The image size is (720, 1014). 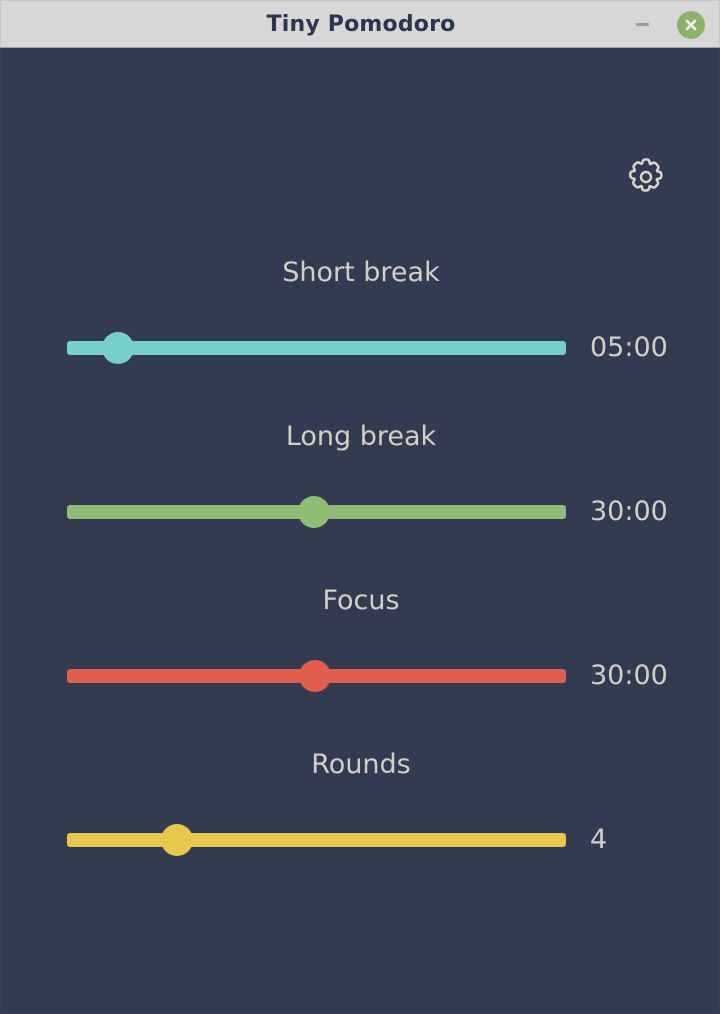 I want to click on slider-value-focus: 30:00, so click(x=629, y=675).